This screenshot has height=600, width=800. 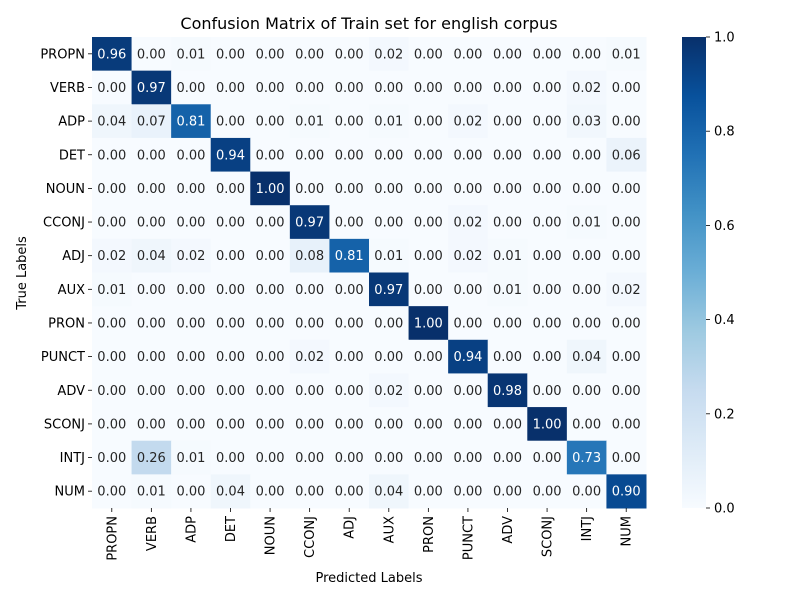 I want to click on cell-value-label: 0.01, so click(x=309, y=122).